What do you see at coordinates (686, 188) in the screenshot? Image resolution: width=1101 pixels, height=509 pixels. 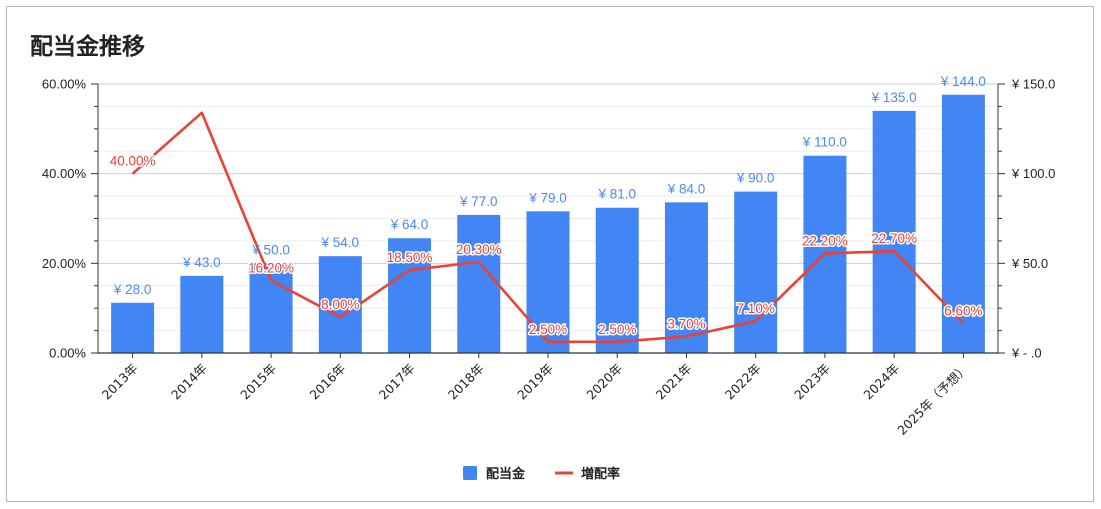 I see `bar-value-label: ¥ 84.0` at bounding box center [686, 188].